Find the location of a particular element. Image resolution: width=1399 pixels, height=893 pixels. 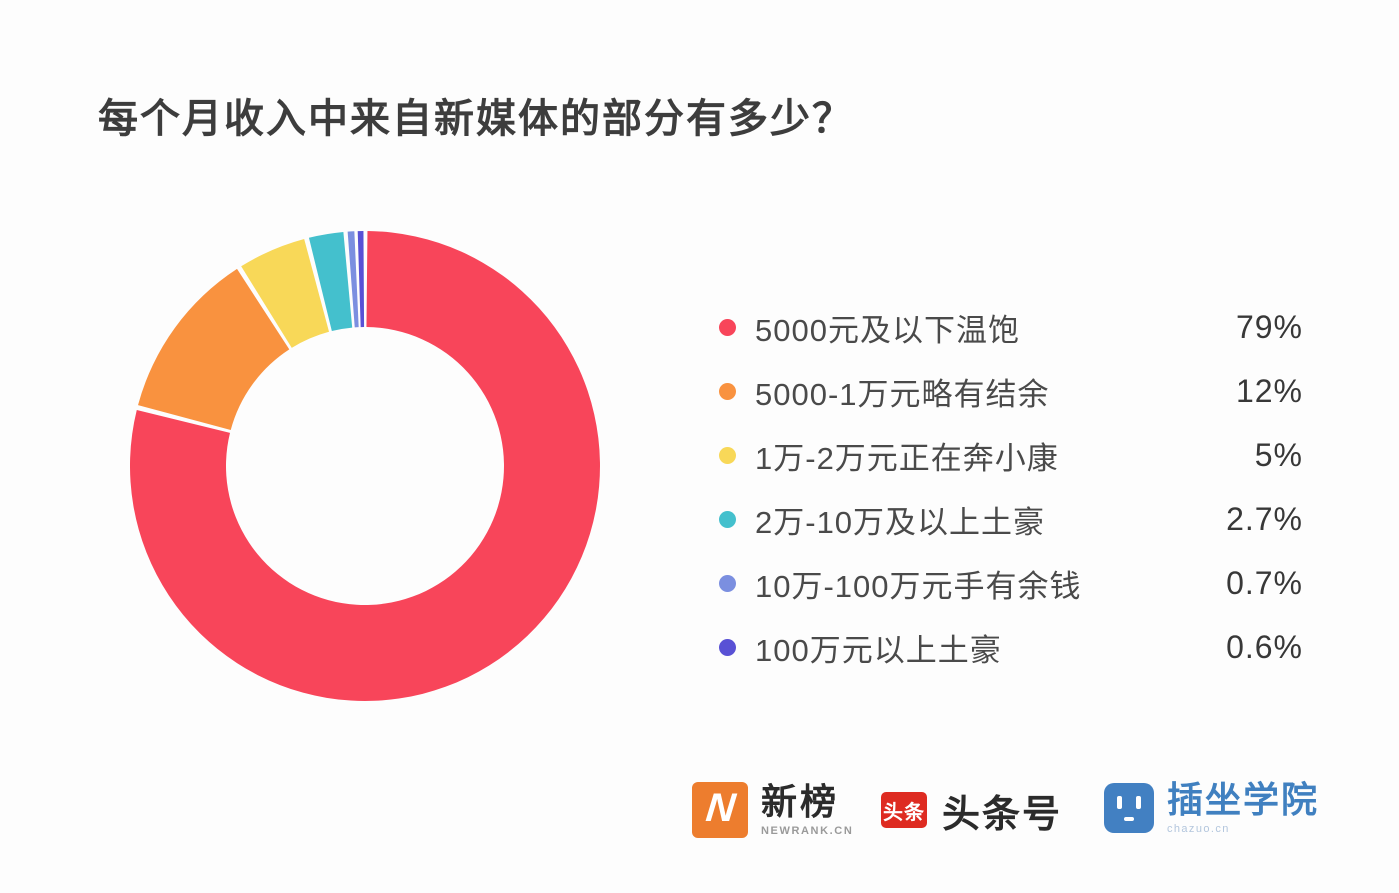

robot-mouth is located at coordinates (1129, 819).